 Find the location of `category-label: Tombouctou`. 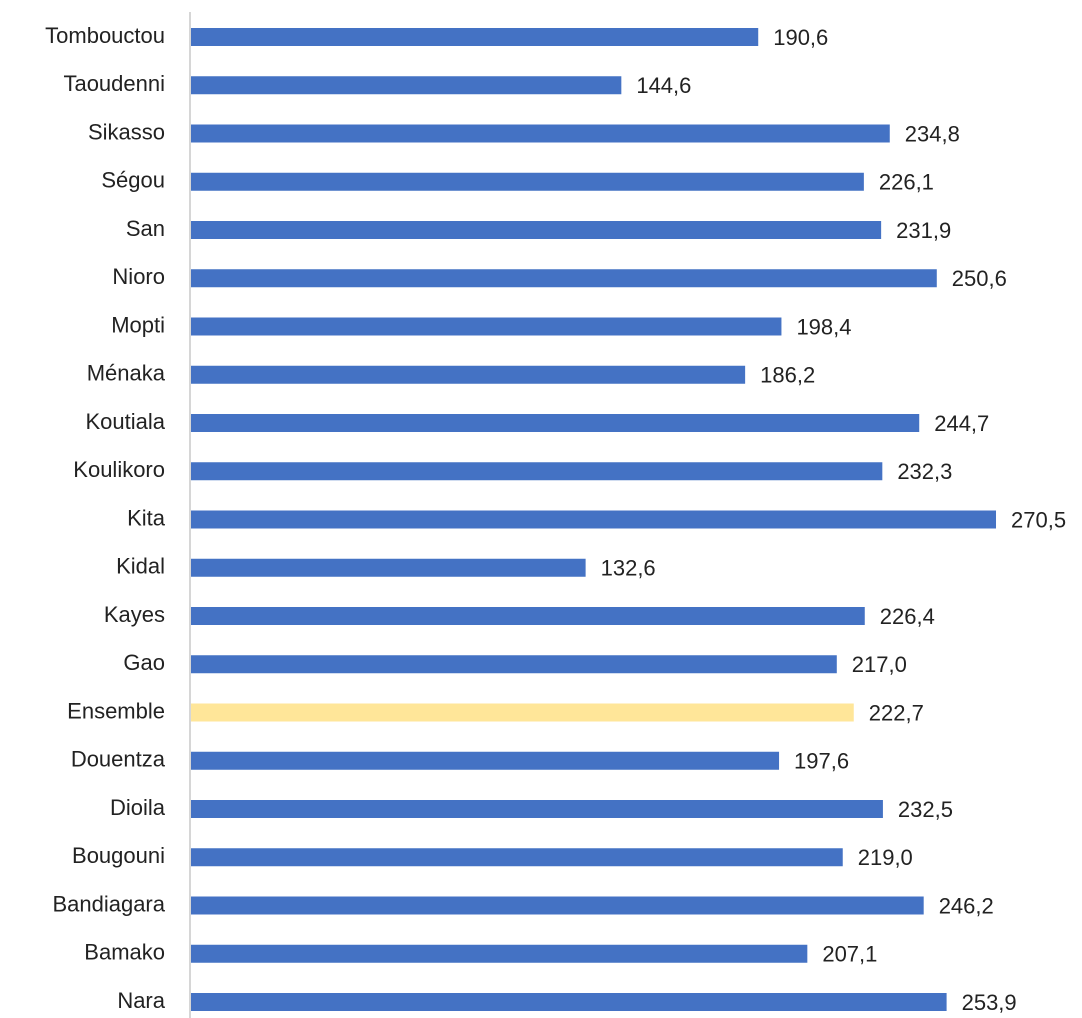

category-label: Tombouctou is located at coordinates (105, 35).